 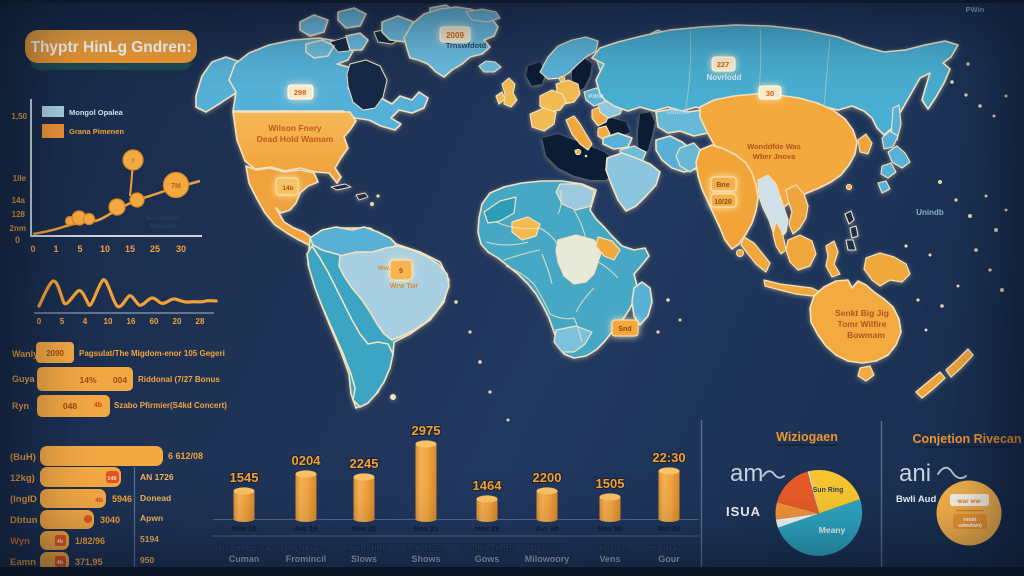 What do you see at coordinates (966, 439) in the screenshot?
I see `svg-text: Conjetion Rivecan` at bounding box center [966, 439].